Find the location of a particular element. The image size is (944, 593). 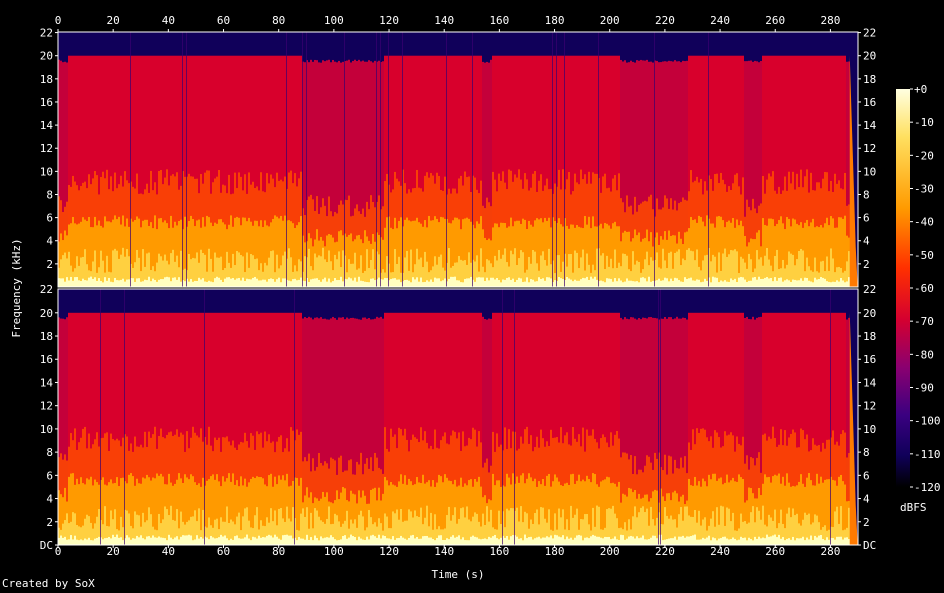

y-tick-label: 8 is located at coordinates (49, 452).